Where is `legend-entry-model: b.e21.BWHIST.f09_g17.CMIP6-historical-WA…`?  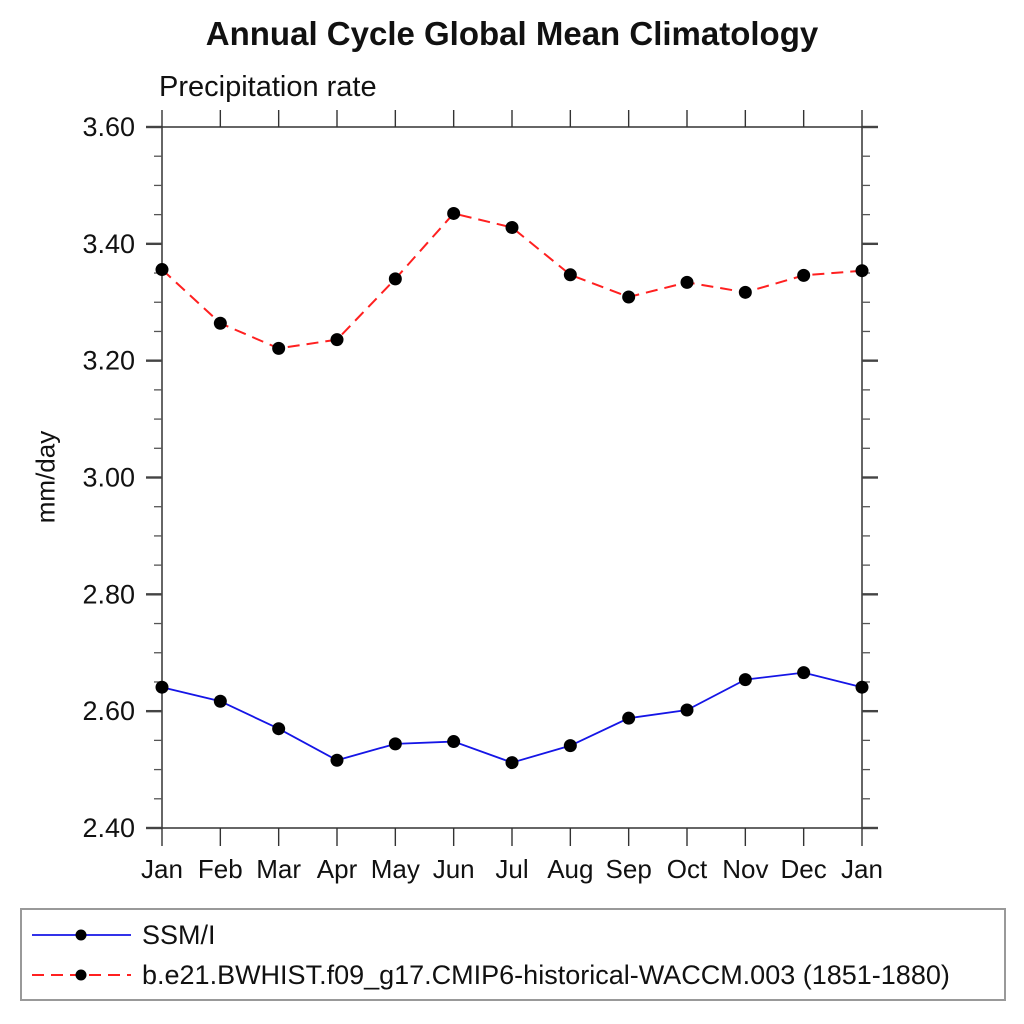
legend-entry-model: b.e21.BWHIST.f09_g17.CMIP6-historical-WA… is located at coordinates (513, 975).